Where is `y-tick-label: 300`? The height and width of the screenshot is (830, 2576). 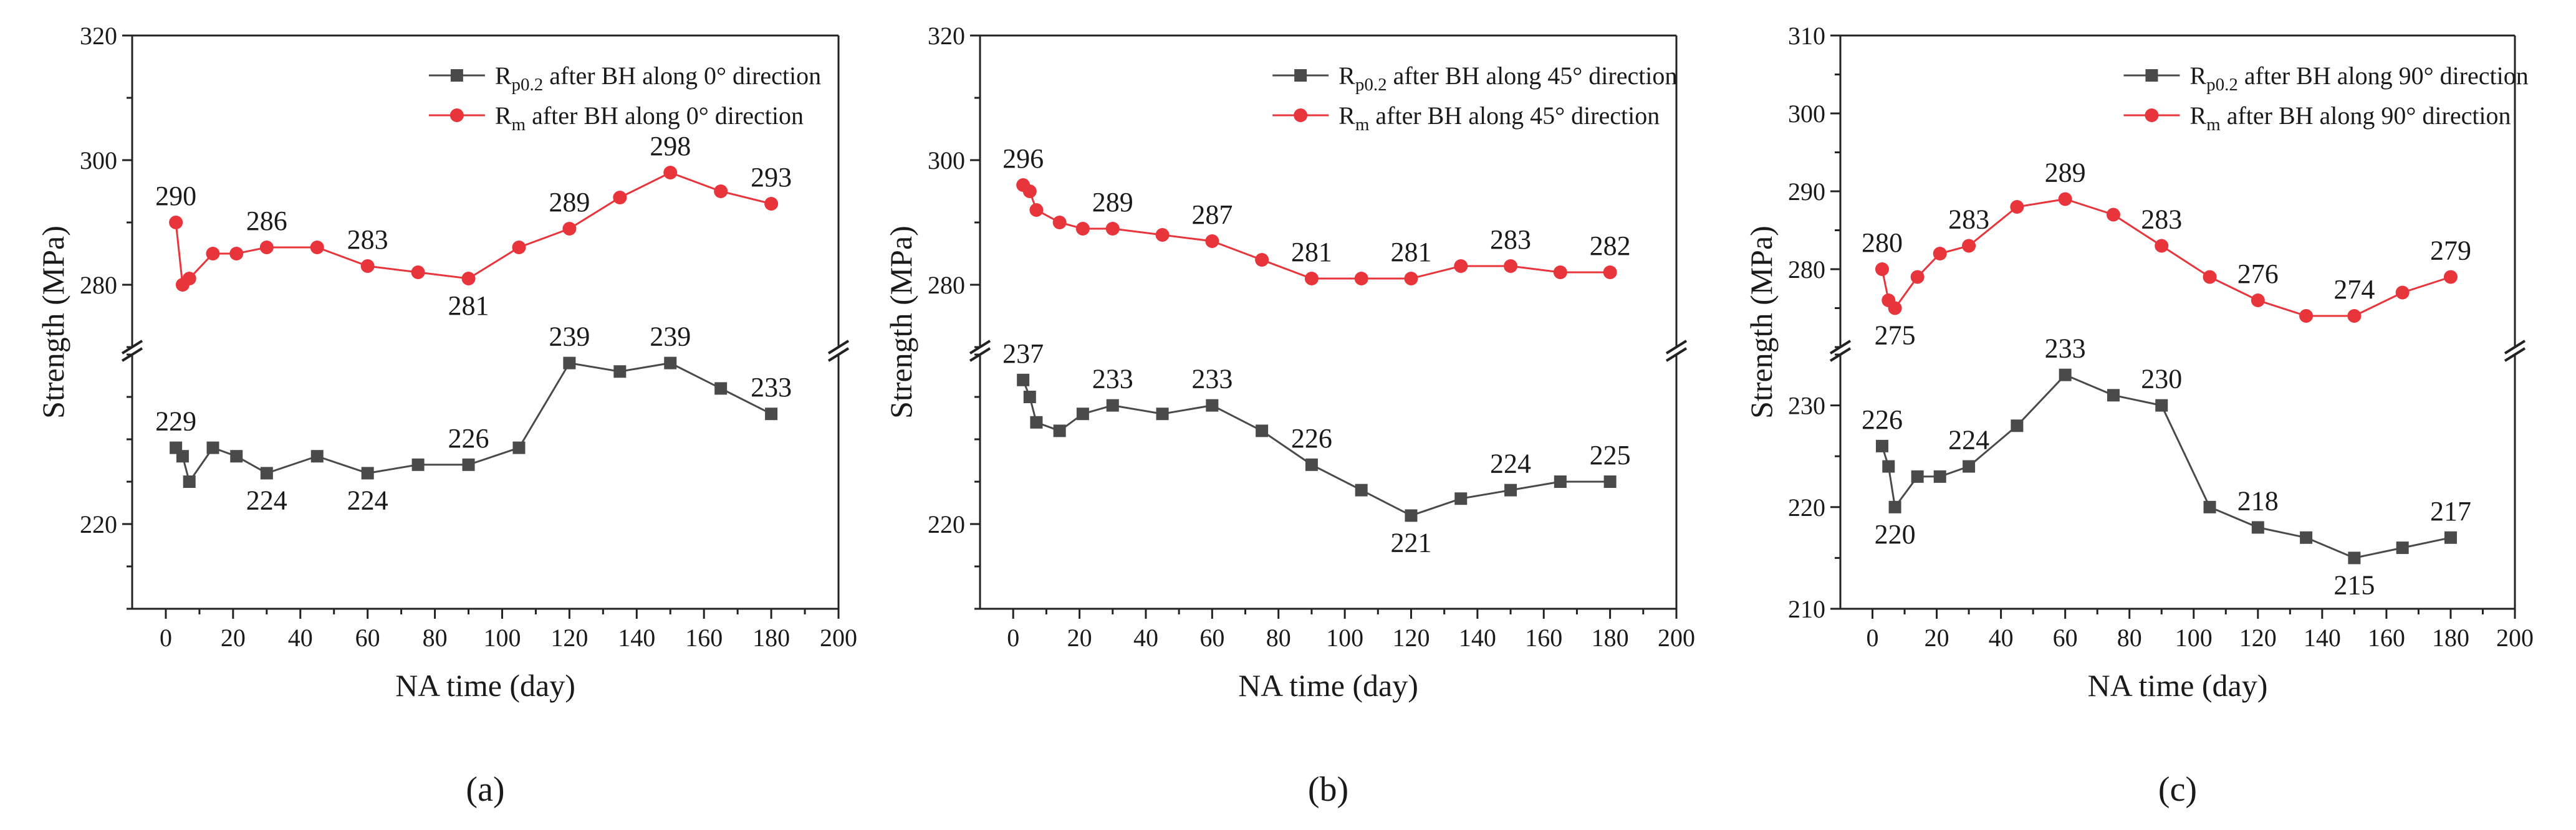 y-tick-label: 300 is located at coordinates (98, 160).